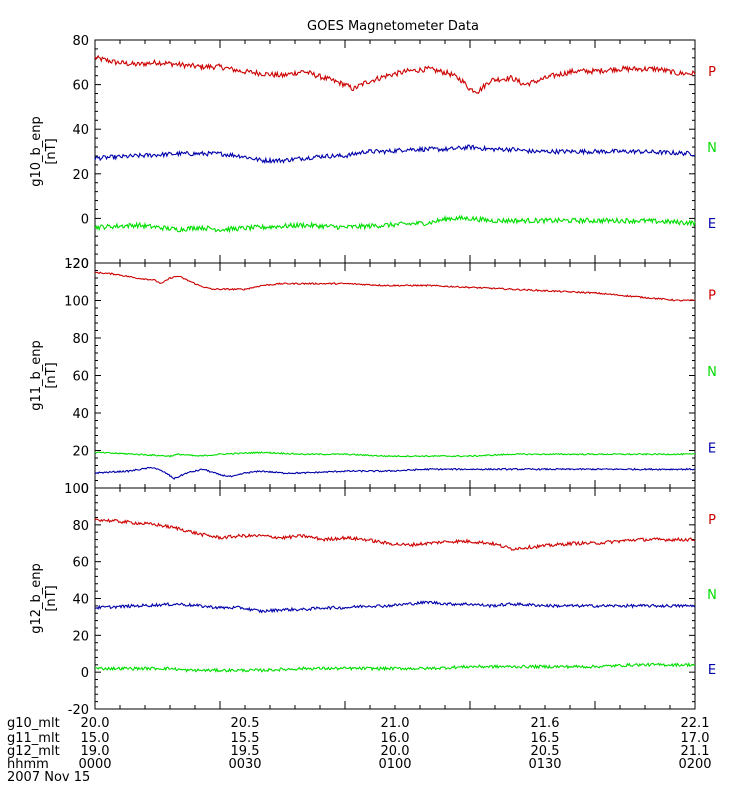 This screenshot has height=800, width=750. Describe the element at coordinates (28, 764) in the screenshot. I see `x-row-label: hhmm` at that location.